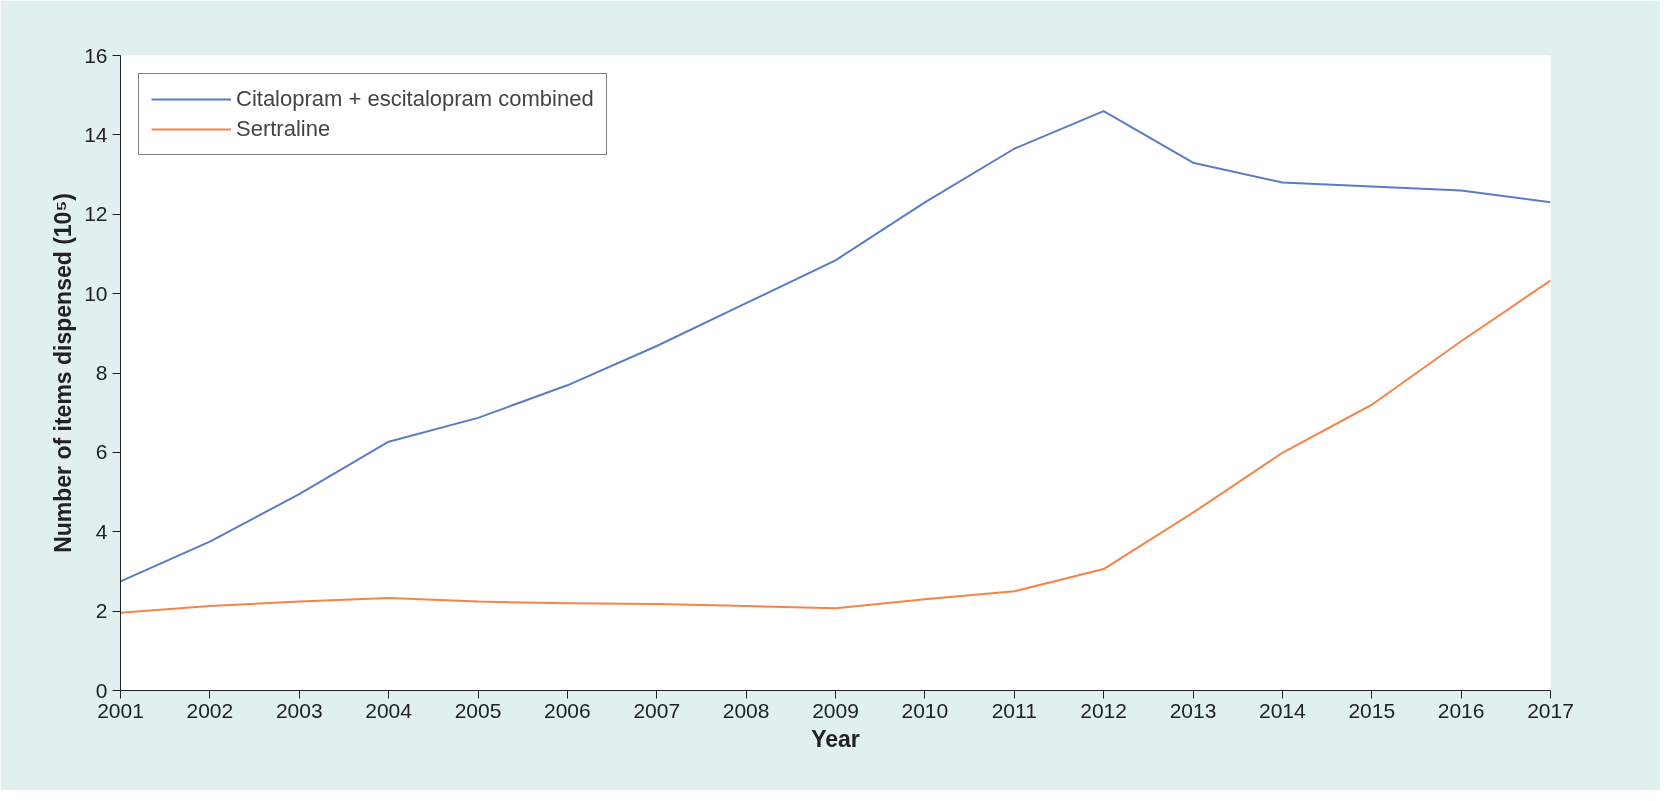  What do you see at coordinates (96, 214) in the screenshot?
I see `y-tick-label: 12` at bounding box center [96, 214].